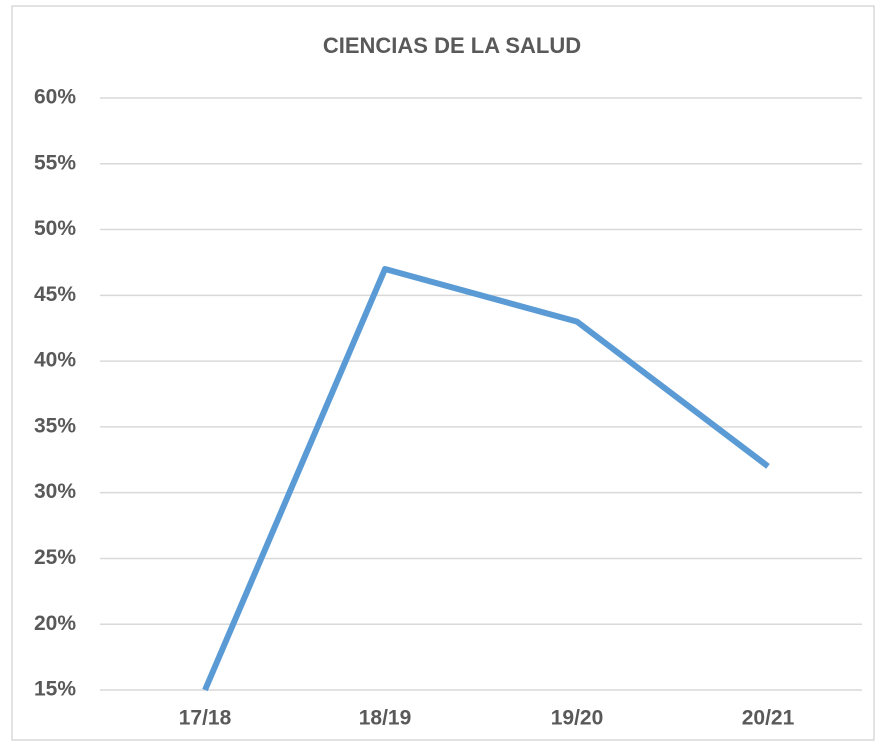 Image resolution: width=876 pixels, height=741 pixels. What do you see at coordinates (55, 491) in the screenshot?
I see `y-tick-label: 30%` at bounding box center [55, 491].